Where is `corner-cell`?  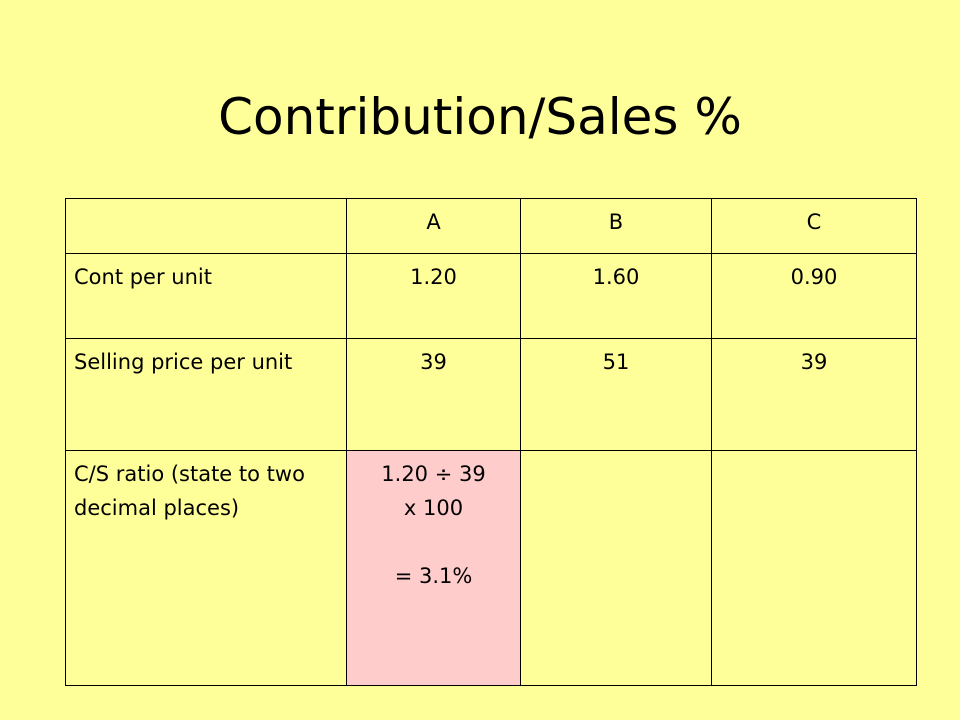 corner-cell is located at coordinates (206, 226).